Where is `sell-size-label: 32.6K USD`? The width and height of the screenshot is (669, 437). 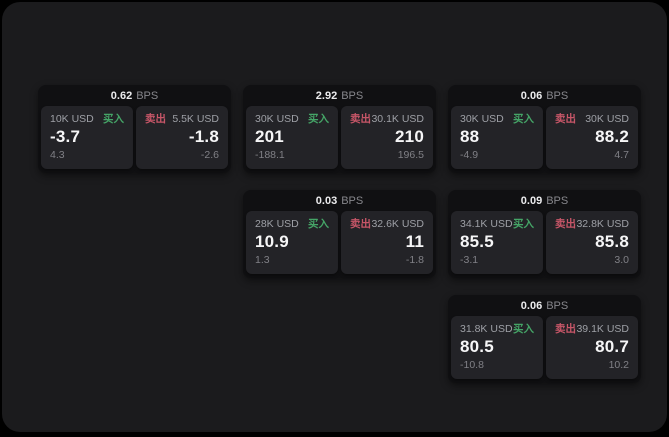
sell-size-label: 32.6K USD is located at coordinates (397, 224).